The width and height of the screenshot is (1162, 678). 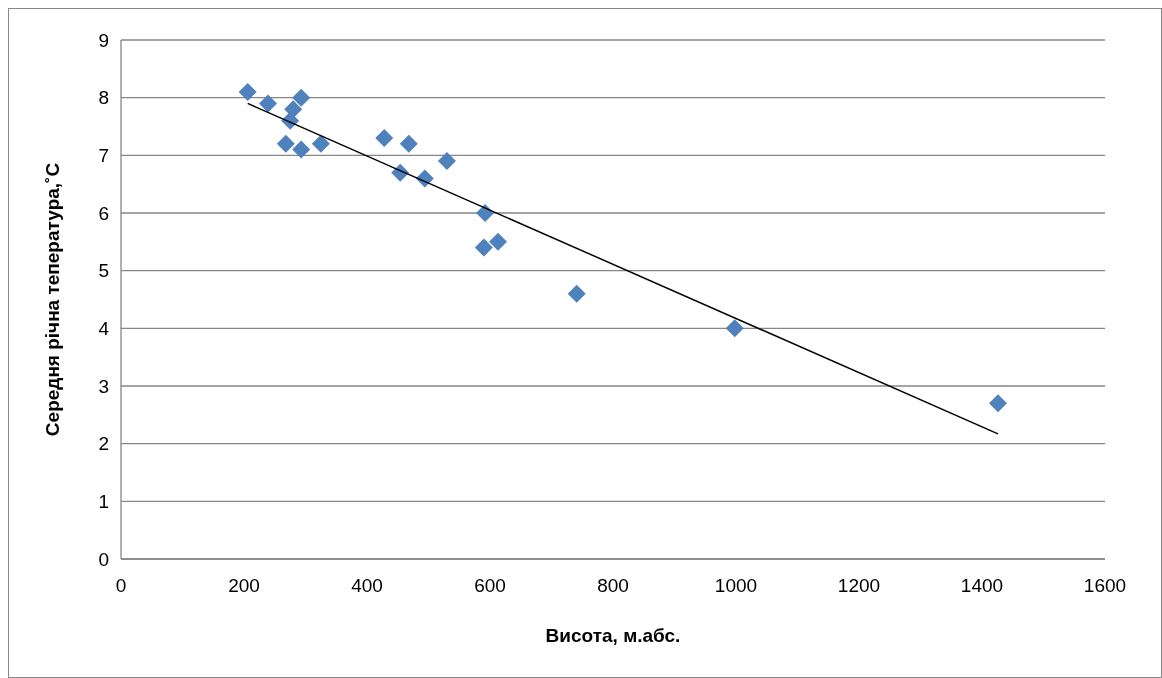 I want to click on x-axis-title: Висота, м.абс., so click(x=613, y=635).